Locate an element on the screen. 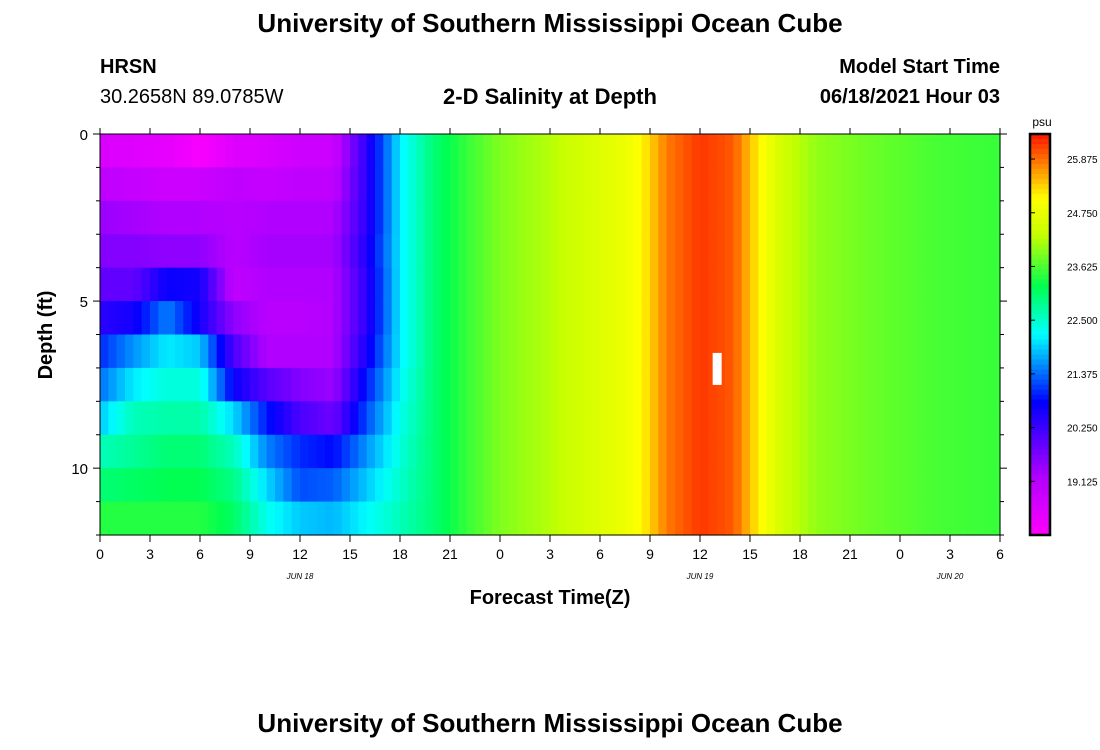  x-axis-label: Forecast Time(Z) is located at coordinates (550, 598).